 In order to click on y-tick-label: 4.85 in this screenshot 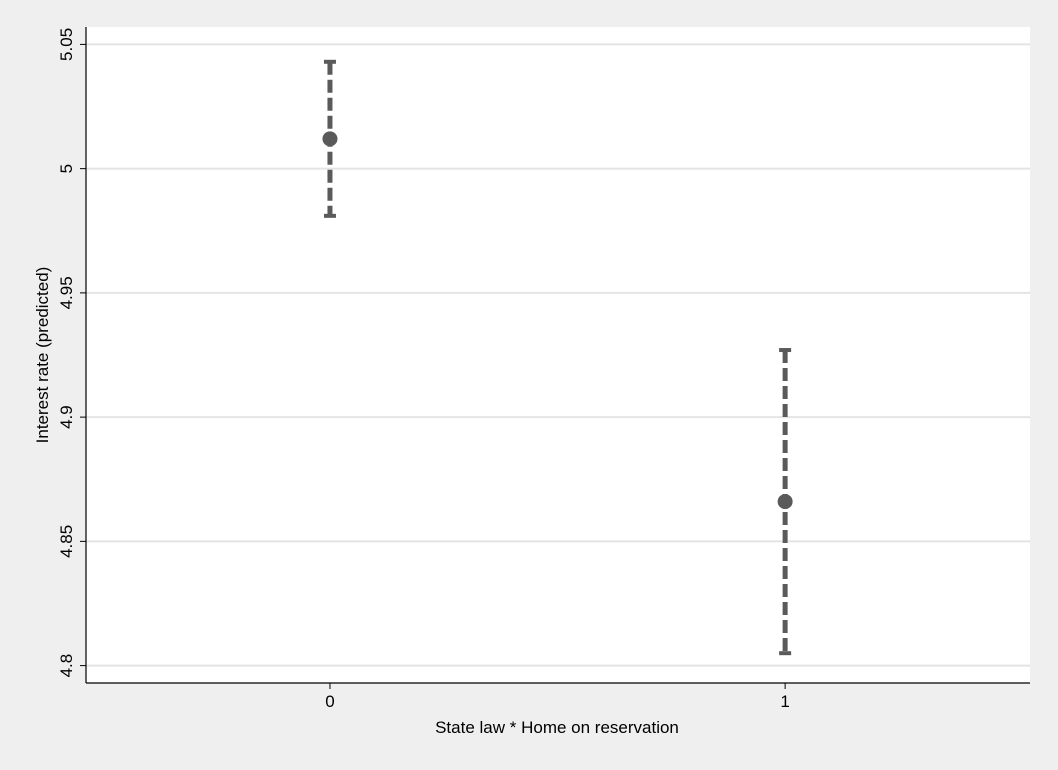, I will do `click(66, 541)`.